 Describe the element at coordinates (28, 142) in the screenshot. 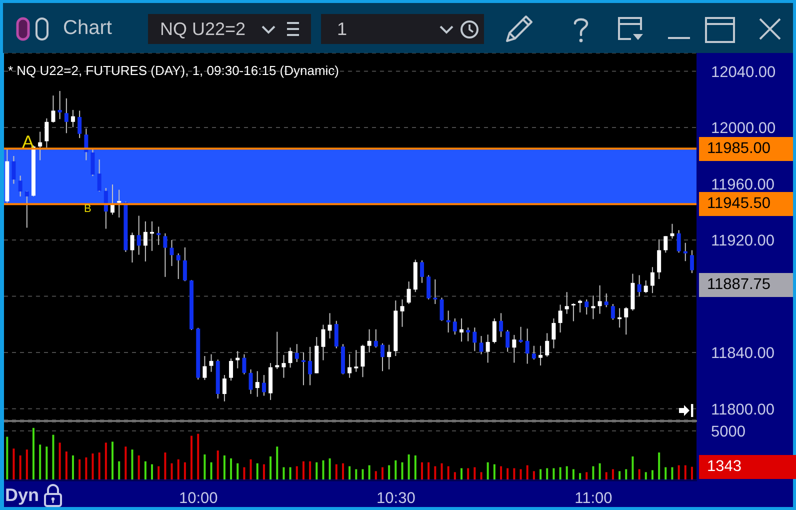

I see `annotation: A` at that location.